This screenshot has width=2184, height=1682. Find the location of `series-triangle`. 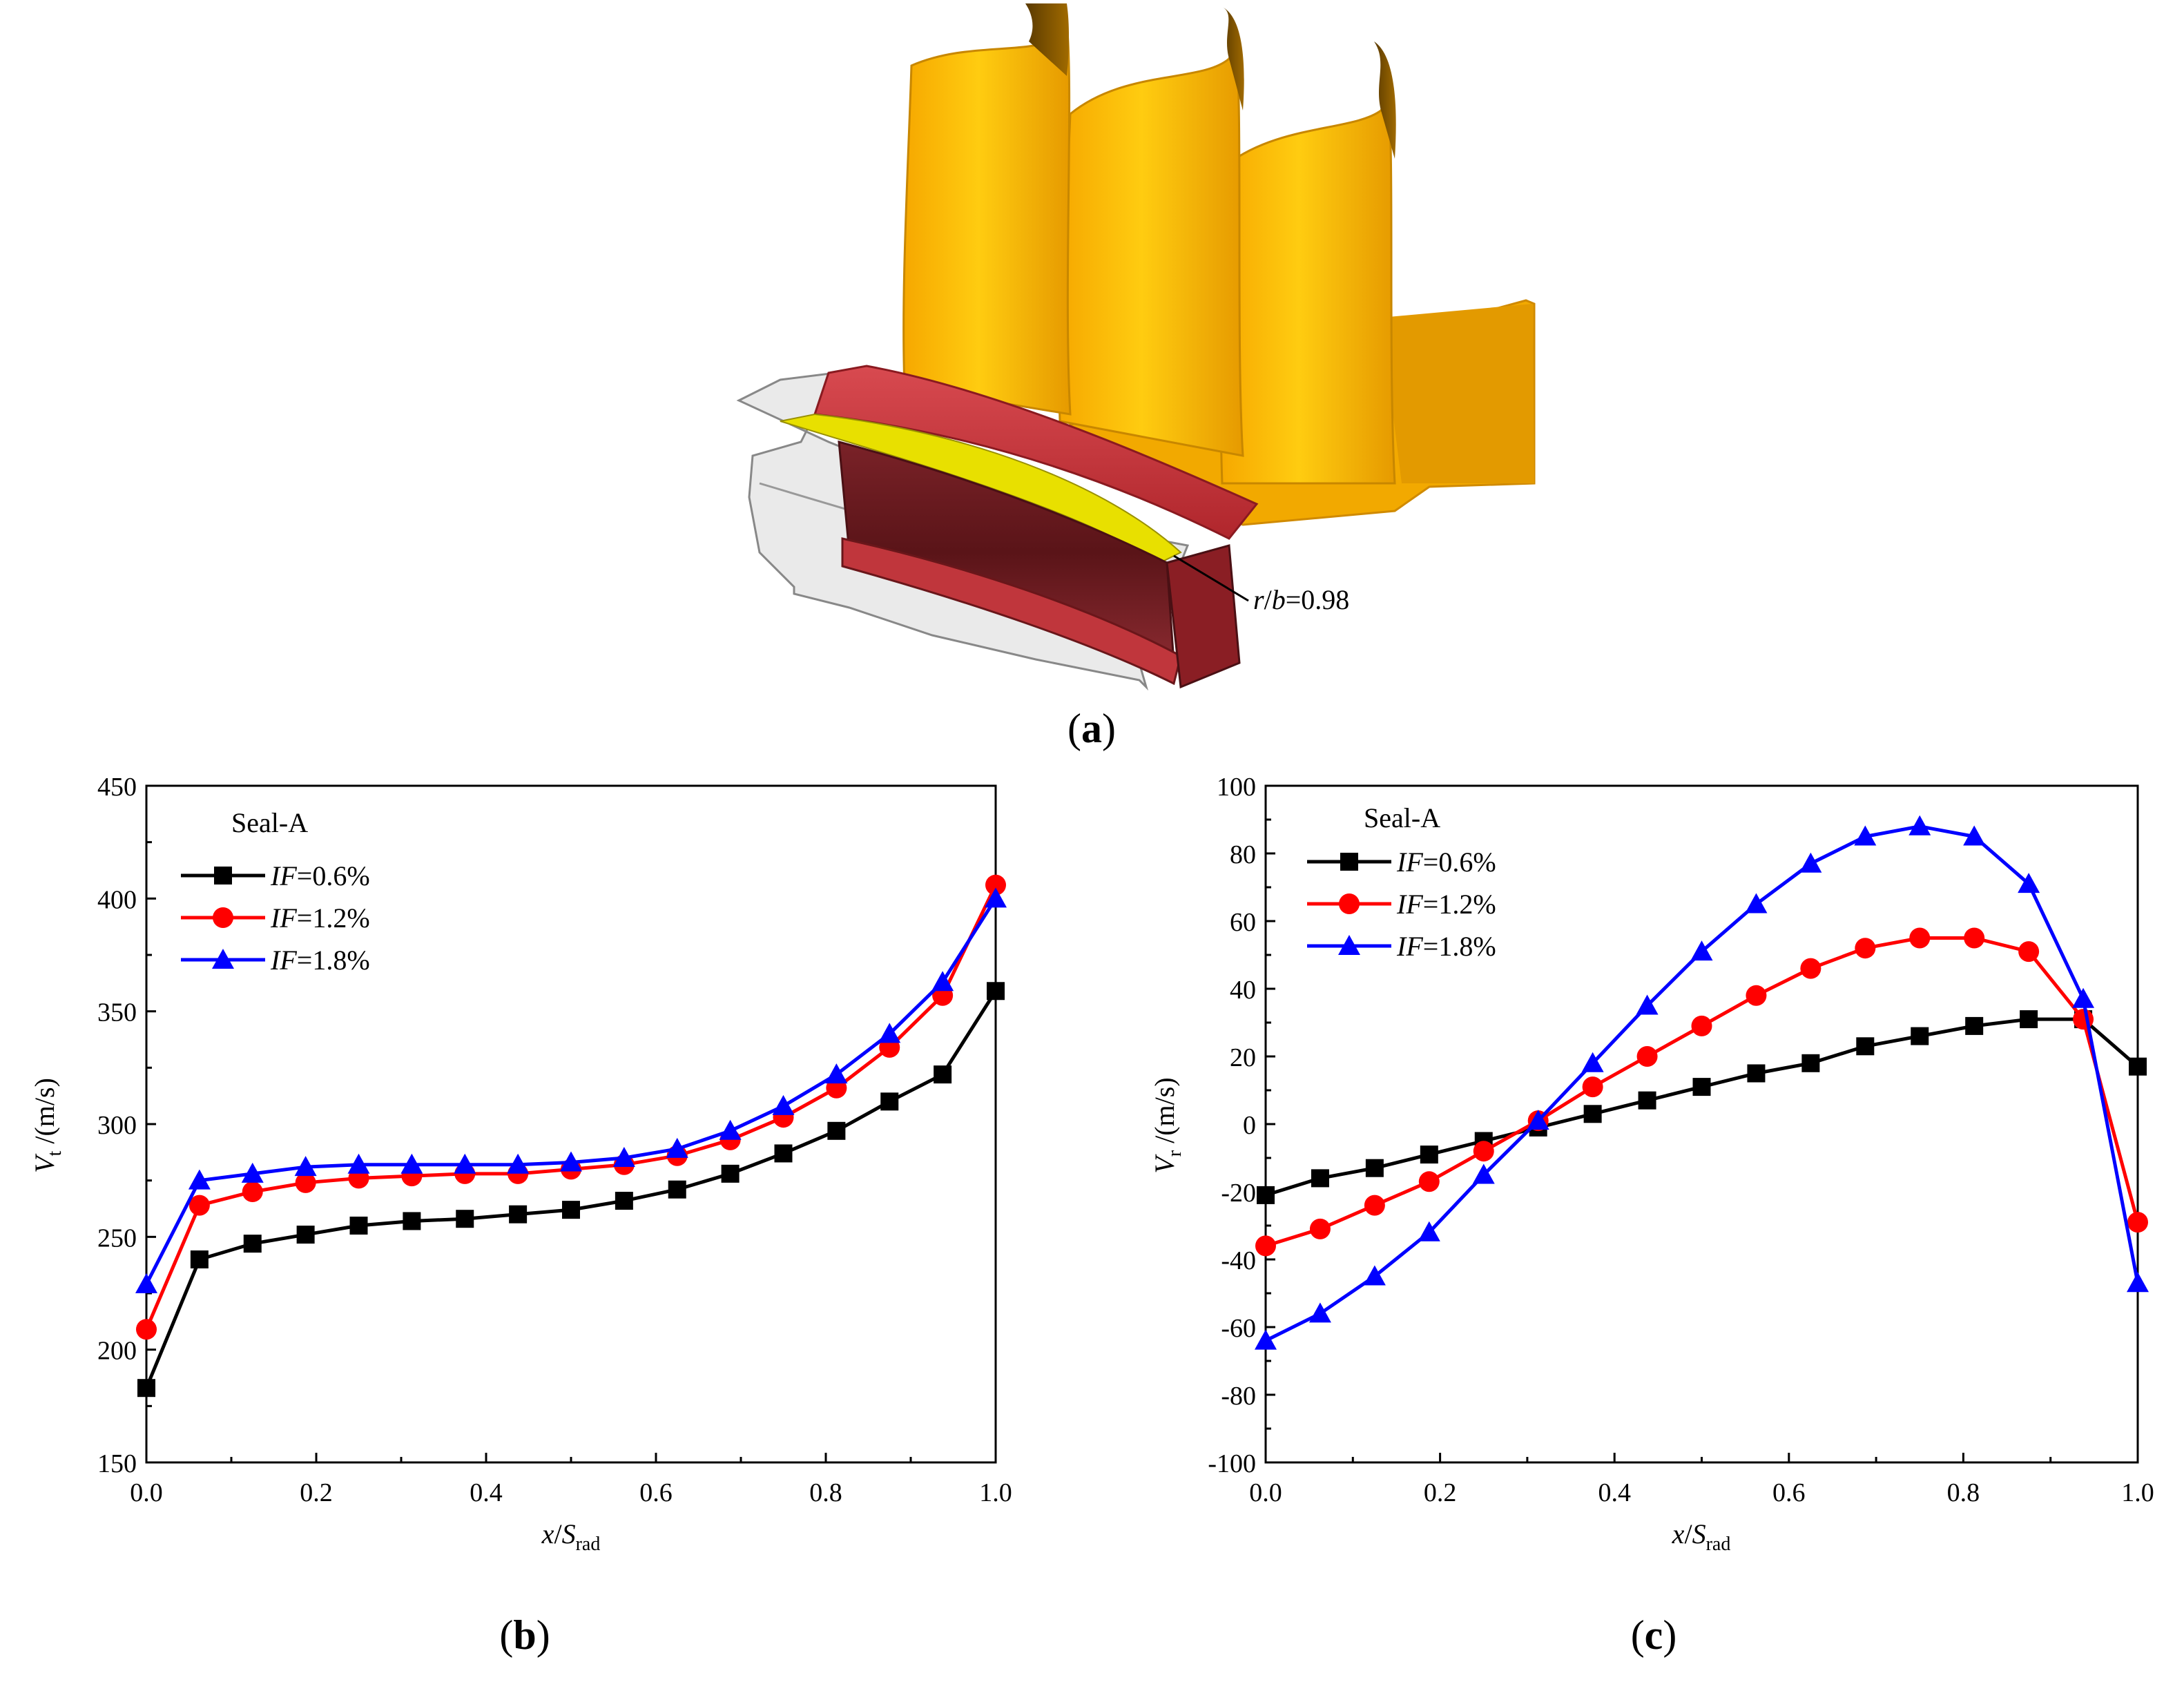

series-triangle is located at coordinates (571, 1090).